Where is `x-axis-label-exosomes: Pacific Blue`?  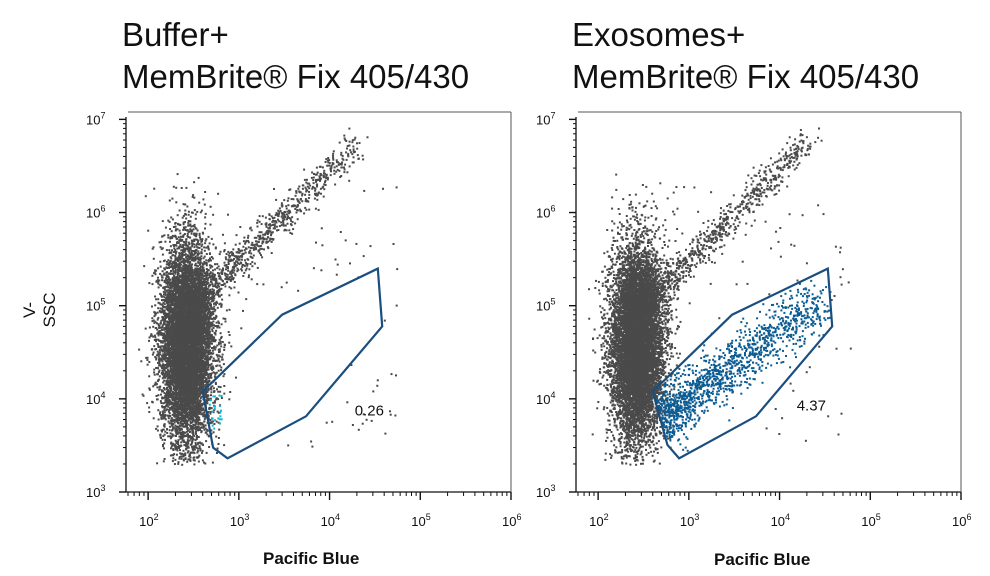
x-axis-label-exosomes: Pacific Blue is located at coordinates (762, 560).